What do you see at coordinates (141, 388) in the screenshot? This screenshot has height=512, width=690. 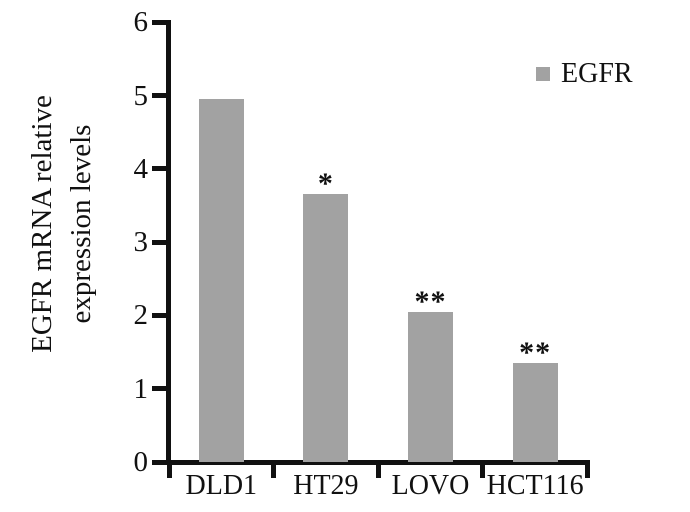 I see `y-tick-label: 1` at bounding box center [141, 388].